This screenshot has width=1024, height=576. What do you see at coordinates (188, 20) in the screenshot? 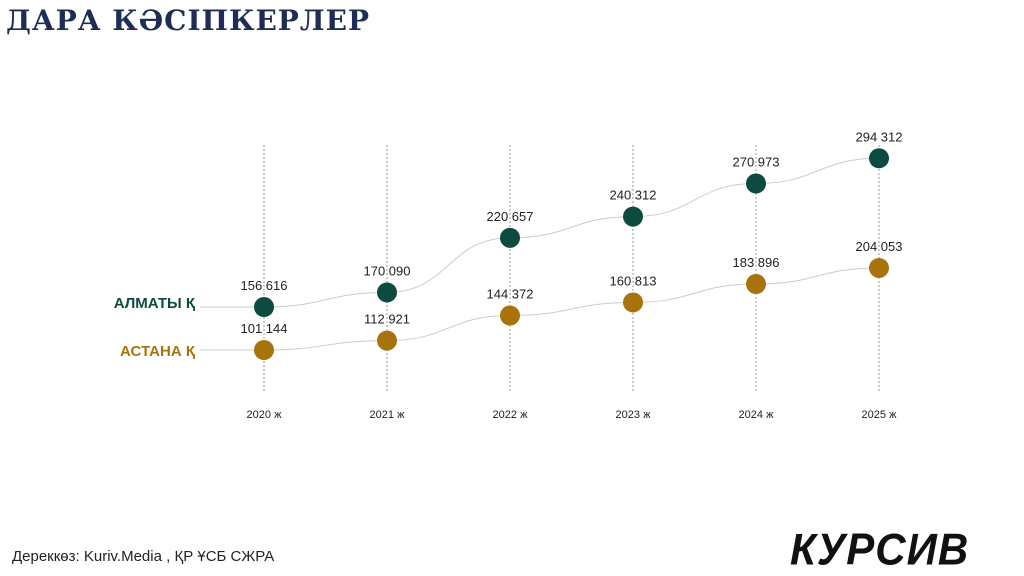
I see `page-title: ДАРА КӘСІПКЕРЛЕР` at bounding box center [188, 20].